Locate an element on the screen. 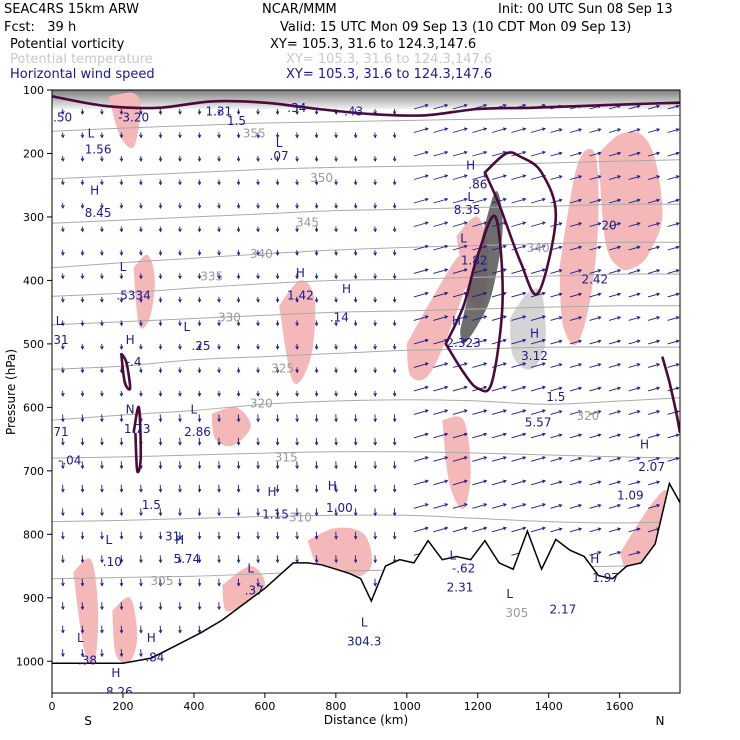 The image size is (740, 740). field-label: -.04 is located at coordinates (69, 461).